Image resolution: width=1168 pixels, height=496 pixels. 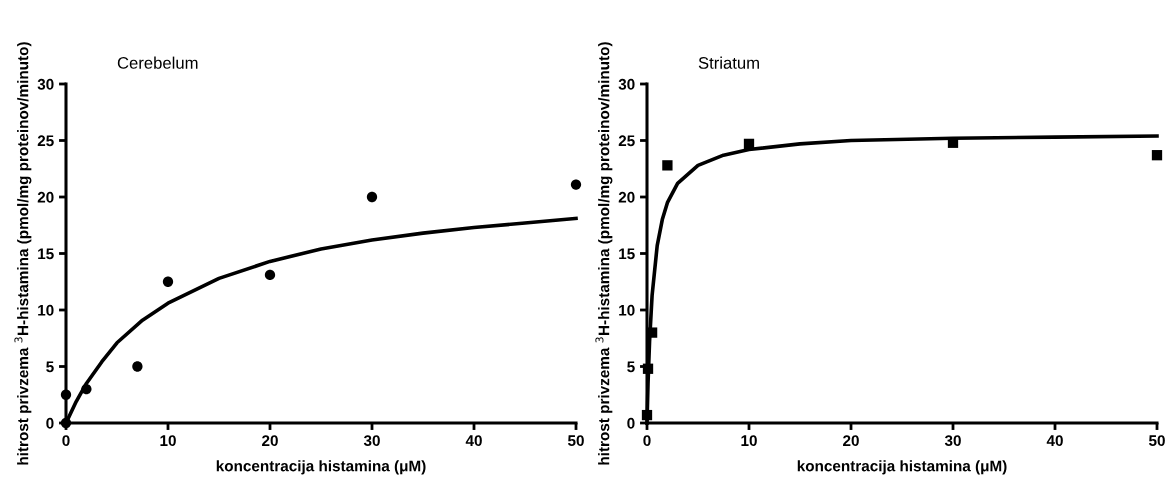 What do you see at coordinates (157, 62) in the screenshot?
I see `chart-title: Cerebelum` at bounding box center [157, 62].